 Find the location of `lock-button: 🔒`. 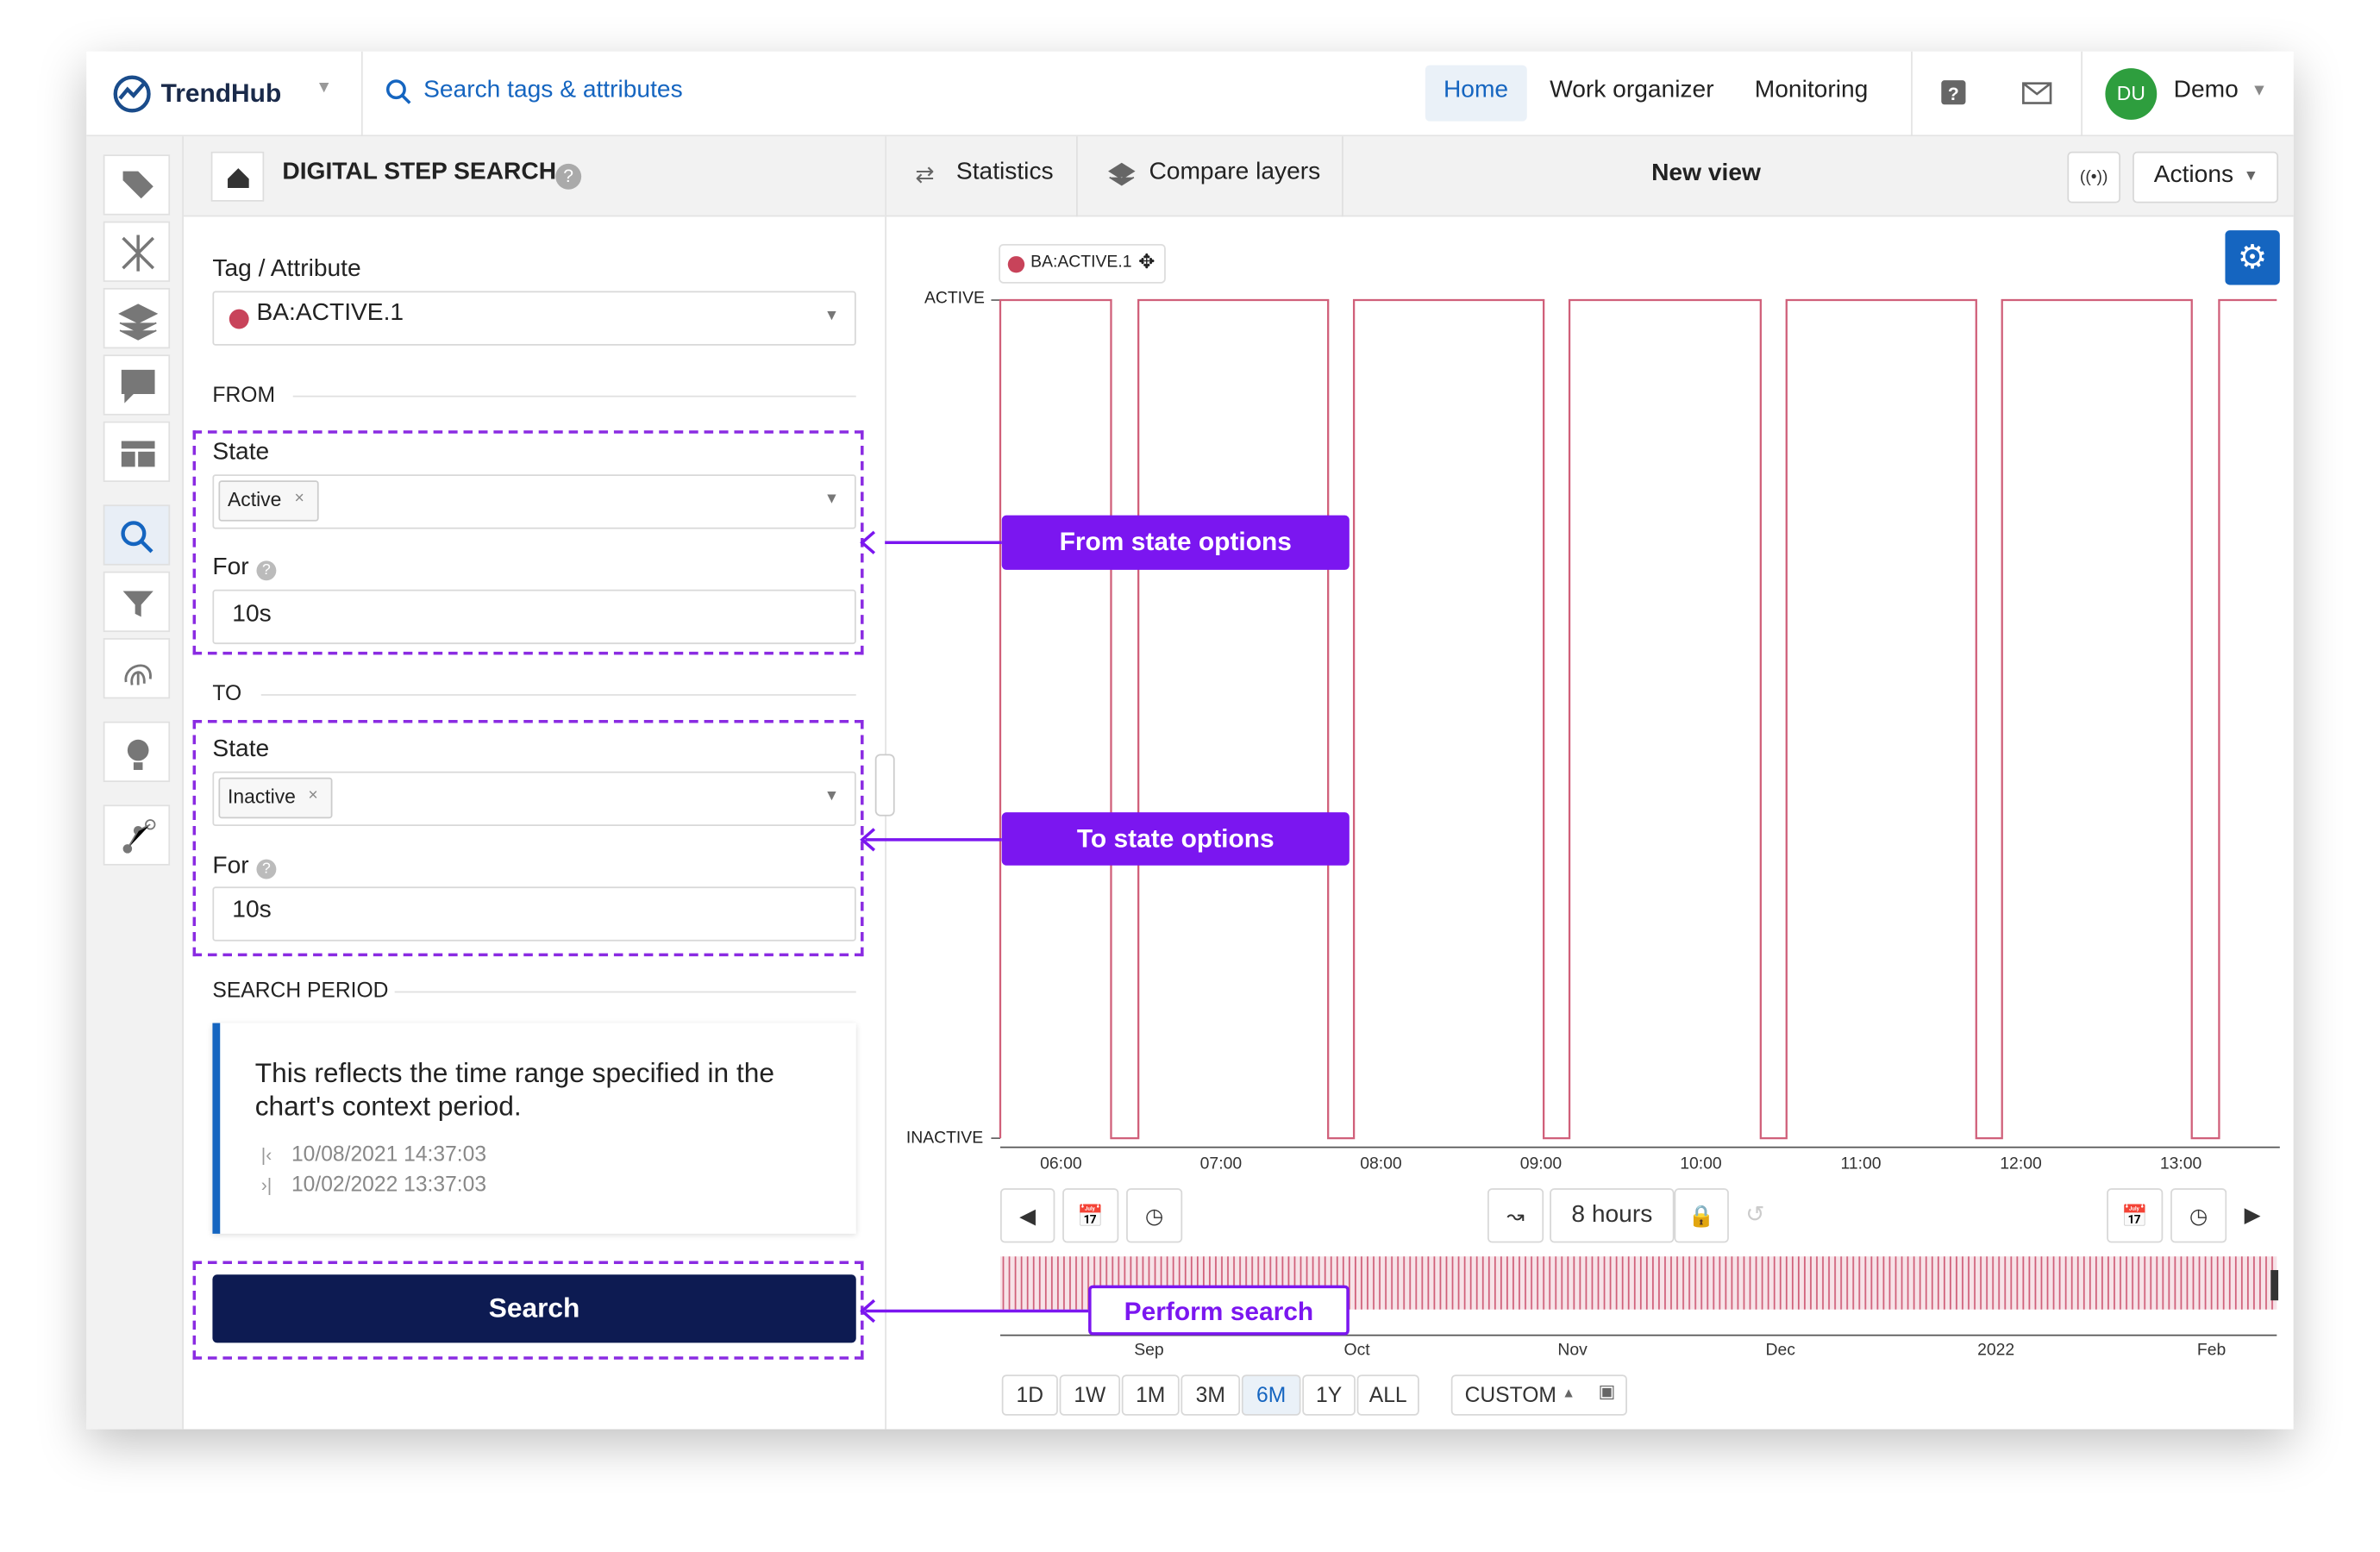

lock-button: 🔒 is located at coordinates (1702, 1216).